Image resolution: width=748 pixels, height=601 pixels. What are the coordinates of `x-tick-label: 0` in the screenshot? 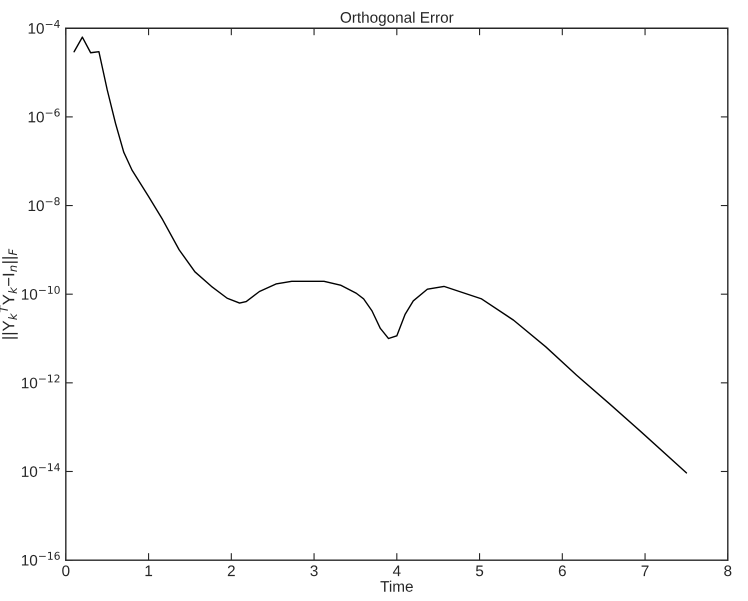 It's located at (66, 570).